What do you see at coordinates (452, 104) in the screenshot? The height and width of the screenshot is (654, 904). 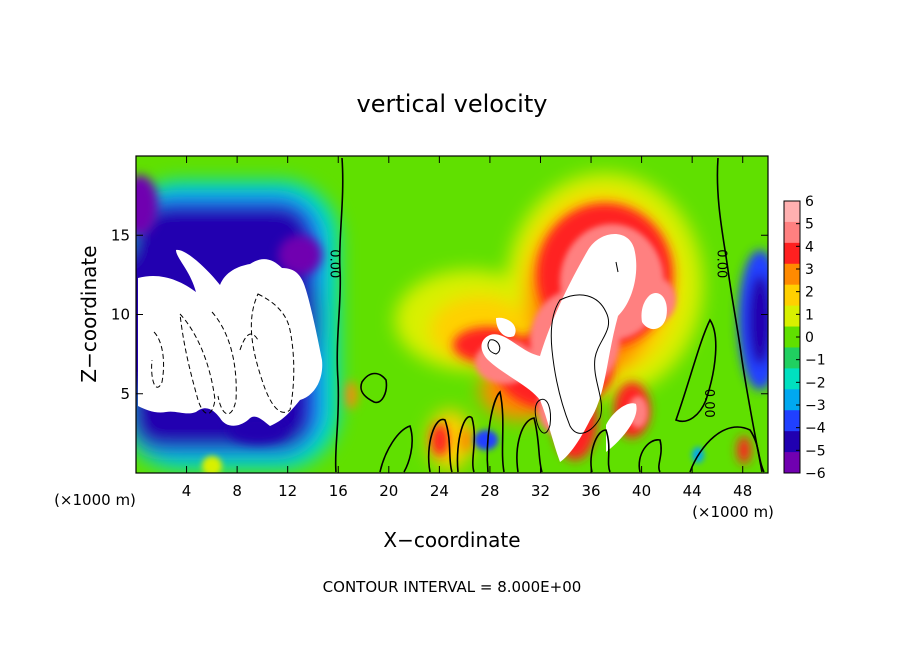 I see `chart-title: vertical velocity` at bounding box center [452, 104].